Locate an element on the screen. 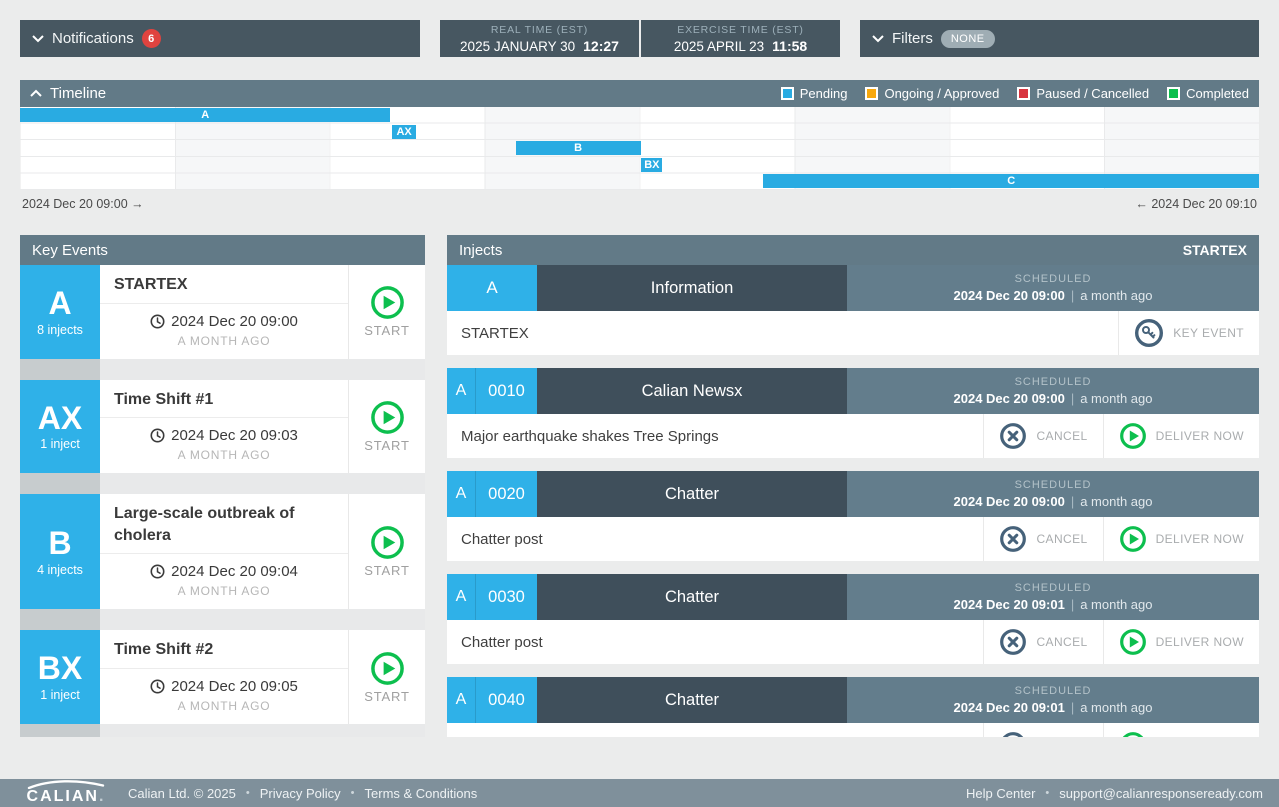  timeline-event-bar: C is located at coordinates (1011, 181).